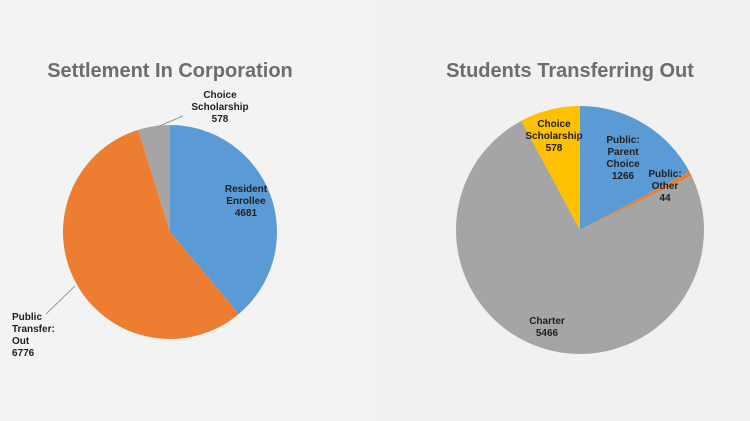  I want to click on right-pie-label-charter: Charter 5466, so click(547, 327).